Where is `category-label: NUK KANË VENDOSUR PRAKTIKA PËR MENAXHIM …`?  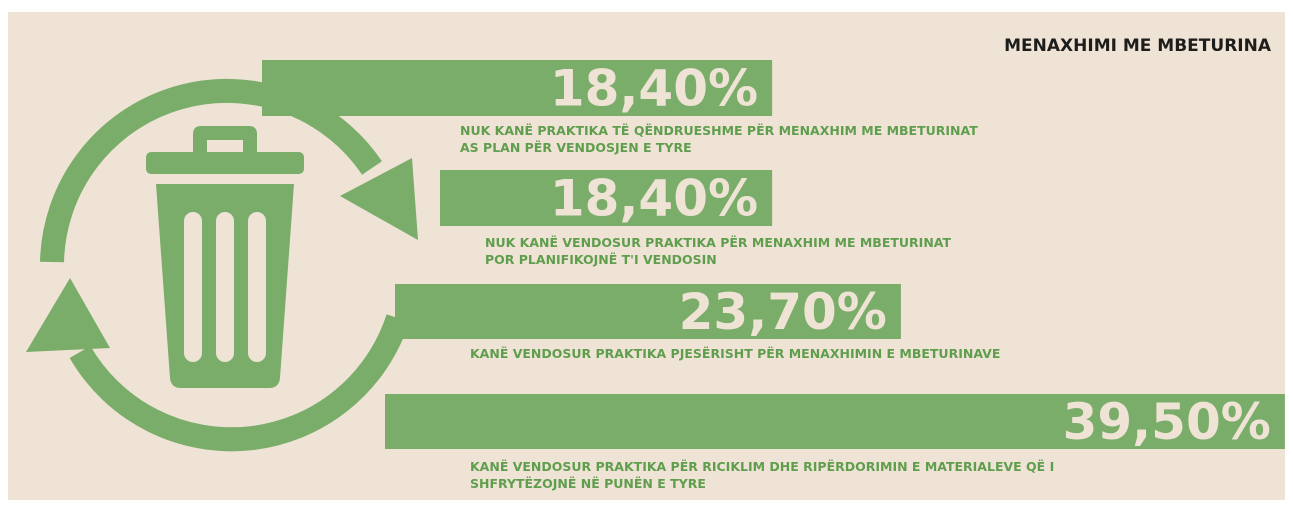
category-label: NUK KANË VENDOSUR PRAKTIKA PËR MENAXHIM … is located at coordinates (718, 251).